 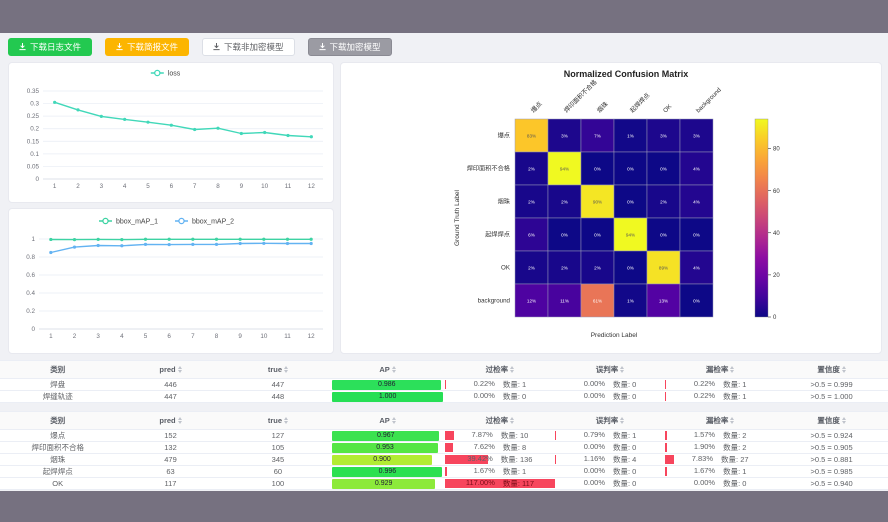 What do you see at coordinates (165, 73) in the screenshot?
I see `legend-item-loss: loss` at bounding box center [165, 73].